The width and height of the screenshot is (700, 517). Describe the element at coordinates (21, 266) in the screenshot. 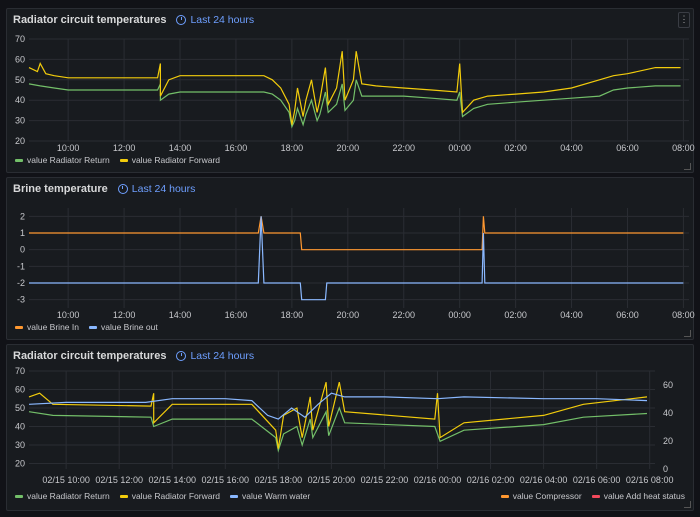

I see `y-tick-label: -1` at that location.